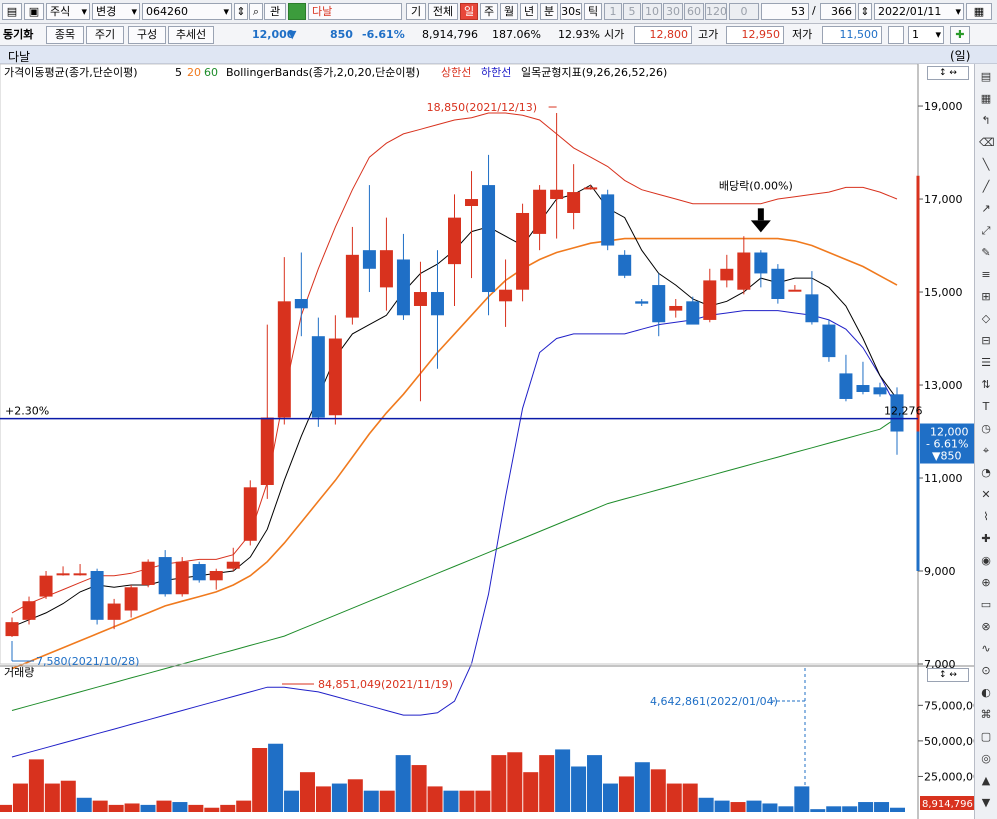 This screenshot has height=819, width=997. What do you see at coordinates (571, 11) in the screenshot?
I see `period-30s-button: 30s` at bounding box center [571, 11].